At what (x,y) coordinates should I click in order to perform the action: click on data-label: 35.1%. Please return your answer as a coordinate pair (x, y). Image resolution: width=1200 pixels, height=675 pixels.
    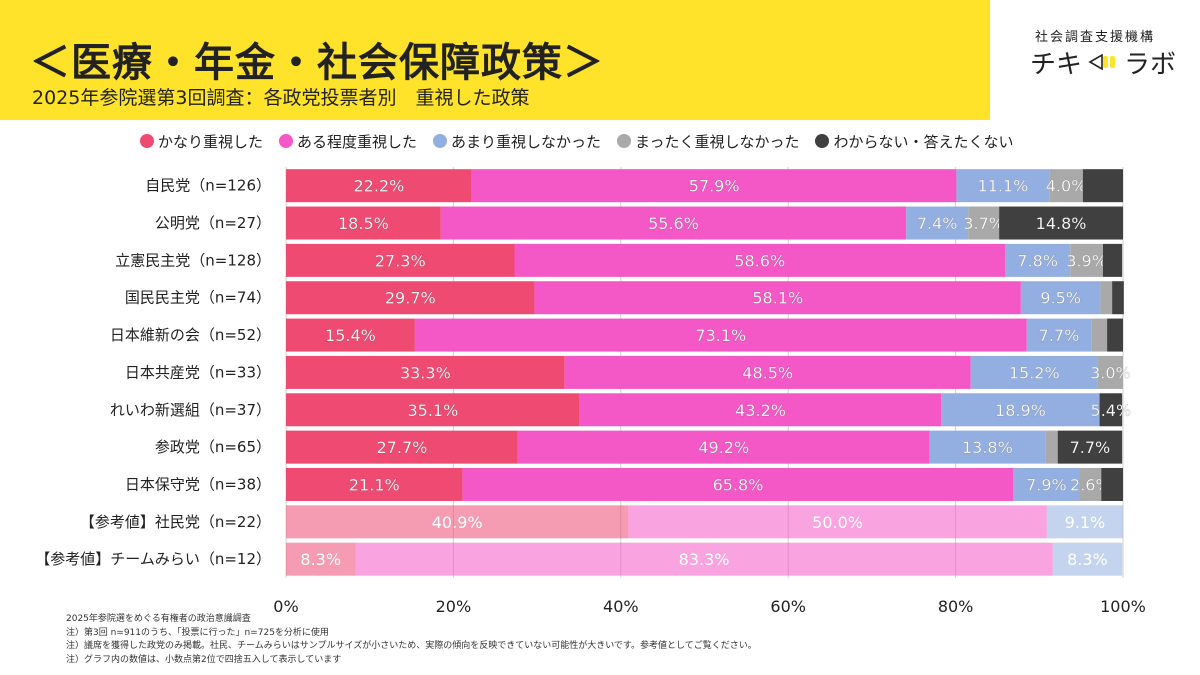
    Looking at the image, I should click on (432, 410).